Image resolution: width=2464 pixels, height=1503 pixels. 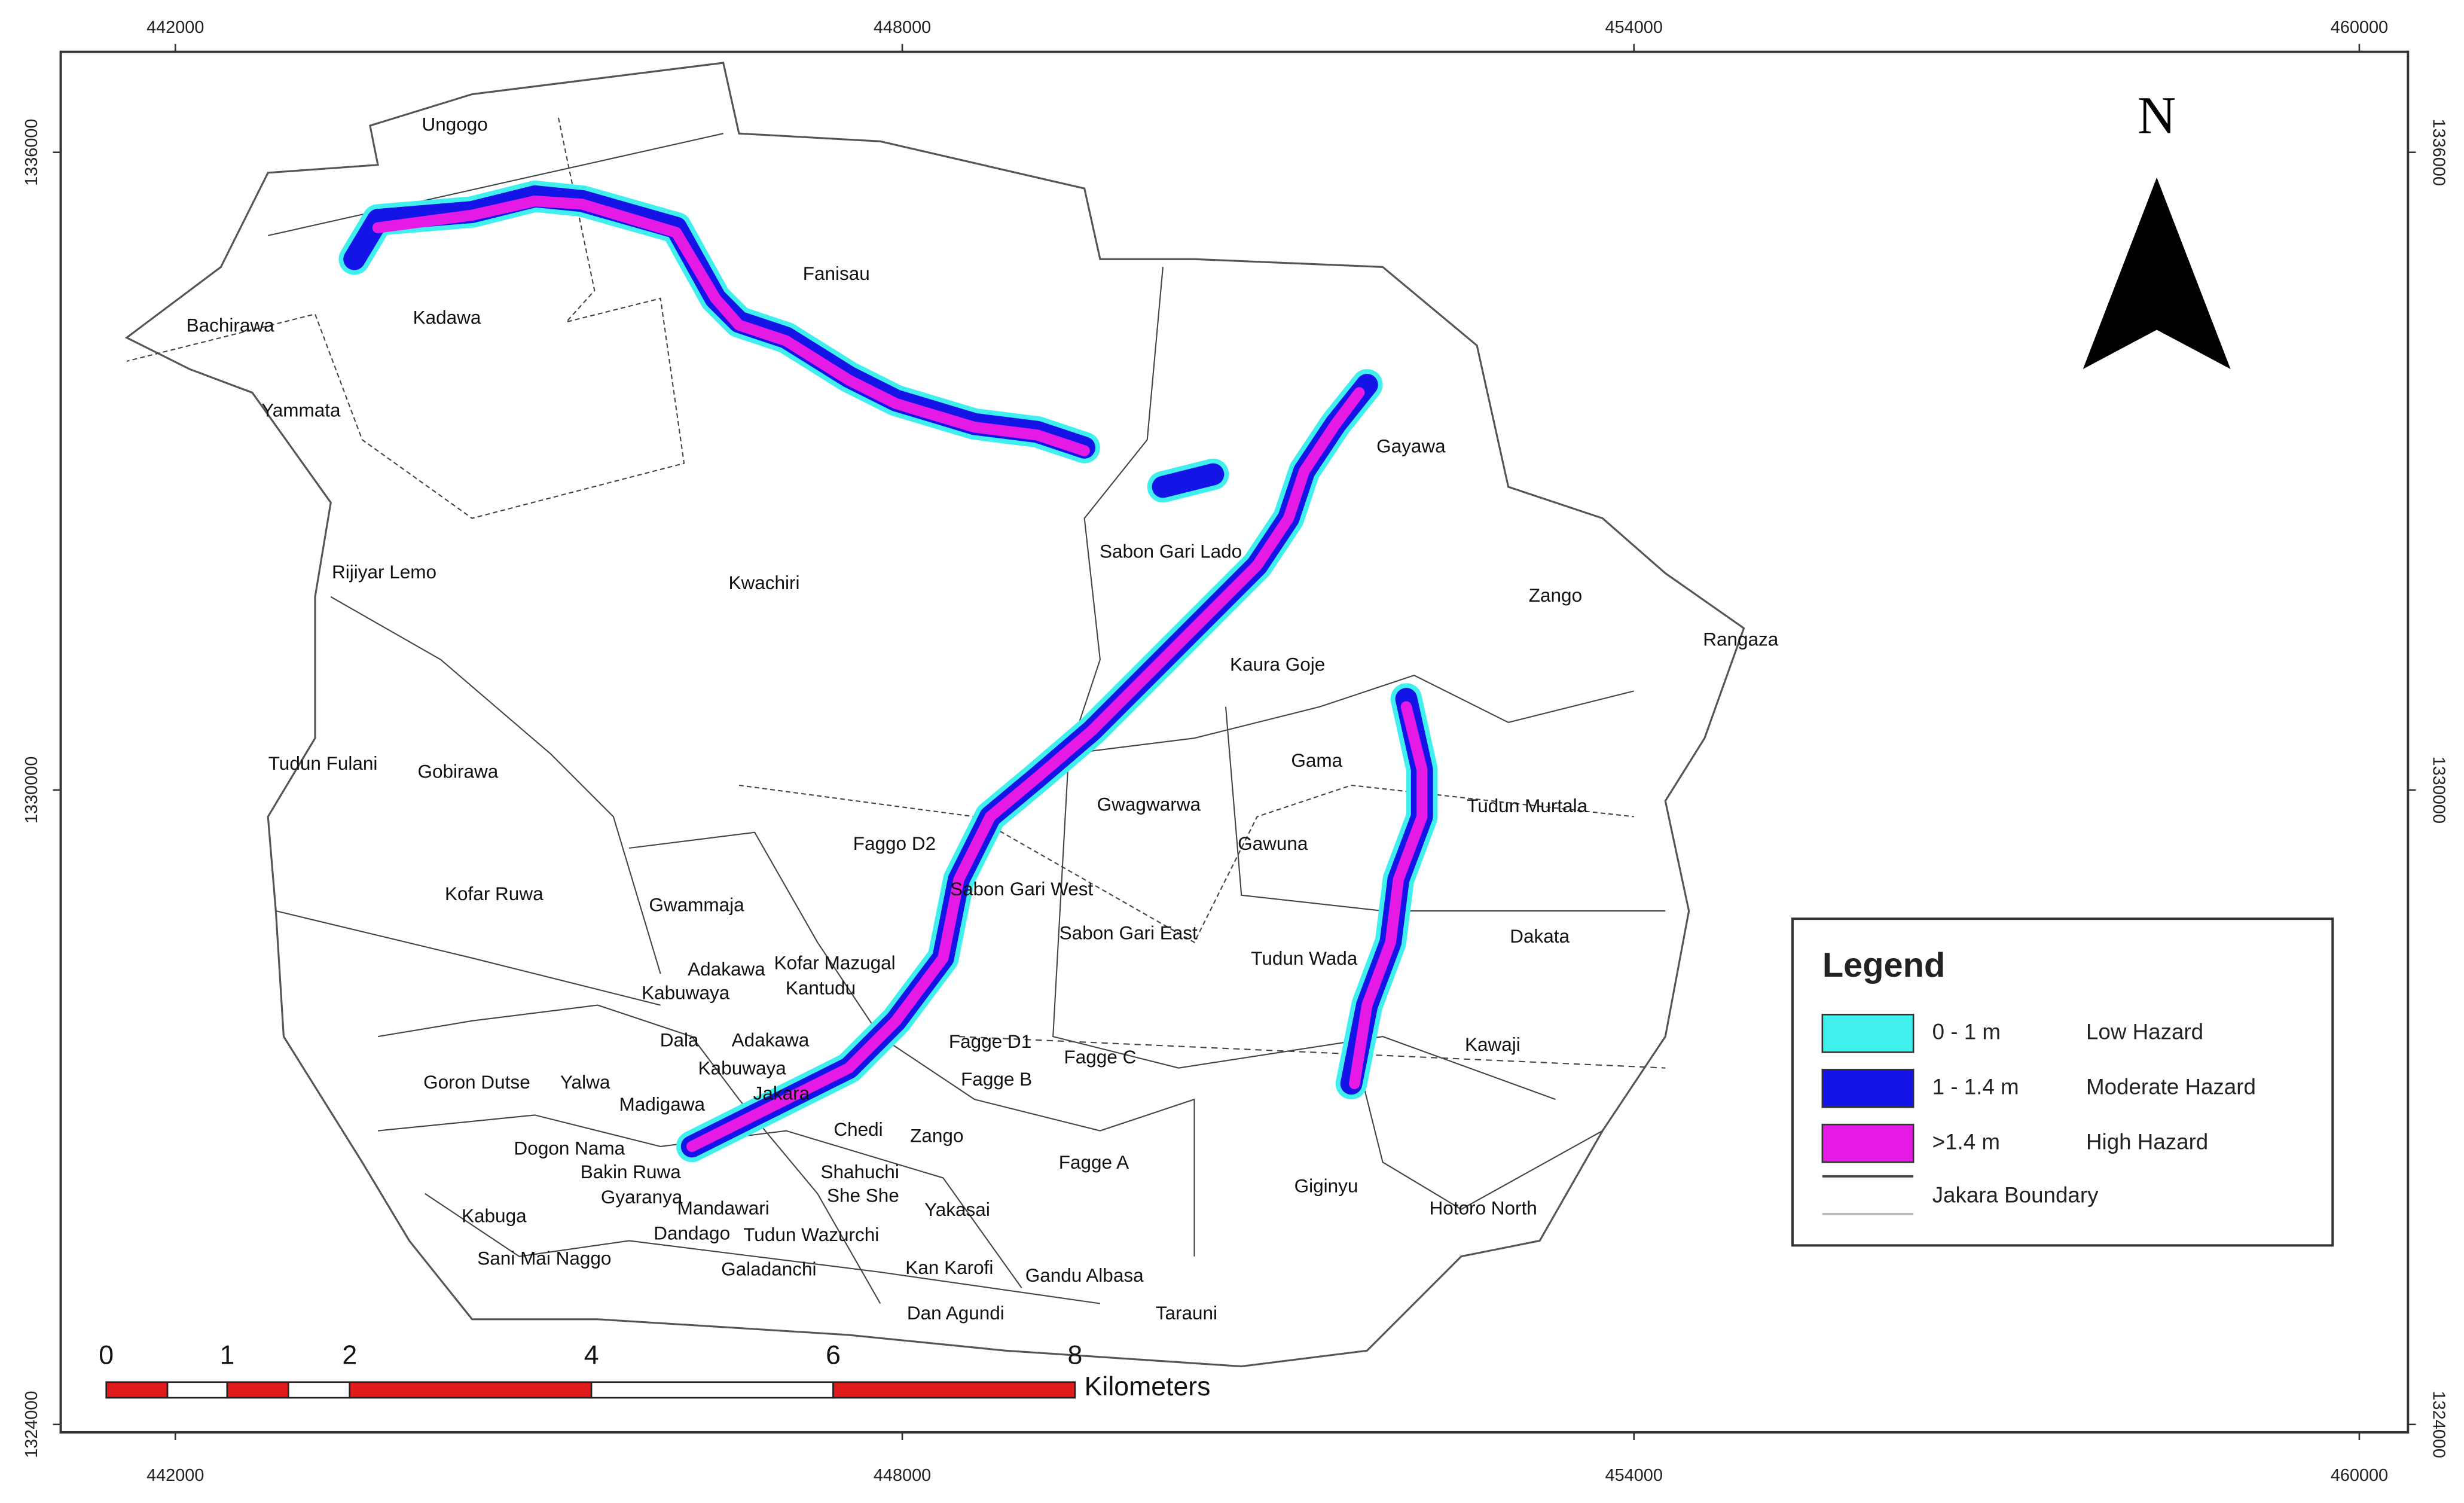 What do you see at coordinates (231, 325) in the screenshot?
I see `place-label: Bachirawa` at bounding box center [231, 325].